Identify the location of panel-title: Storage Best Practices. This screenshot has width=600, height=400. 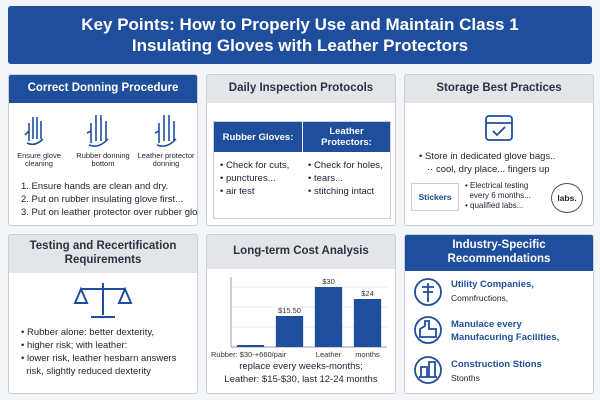
(499, 89).